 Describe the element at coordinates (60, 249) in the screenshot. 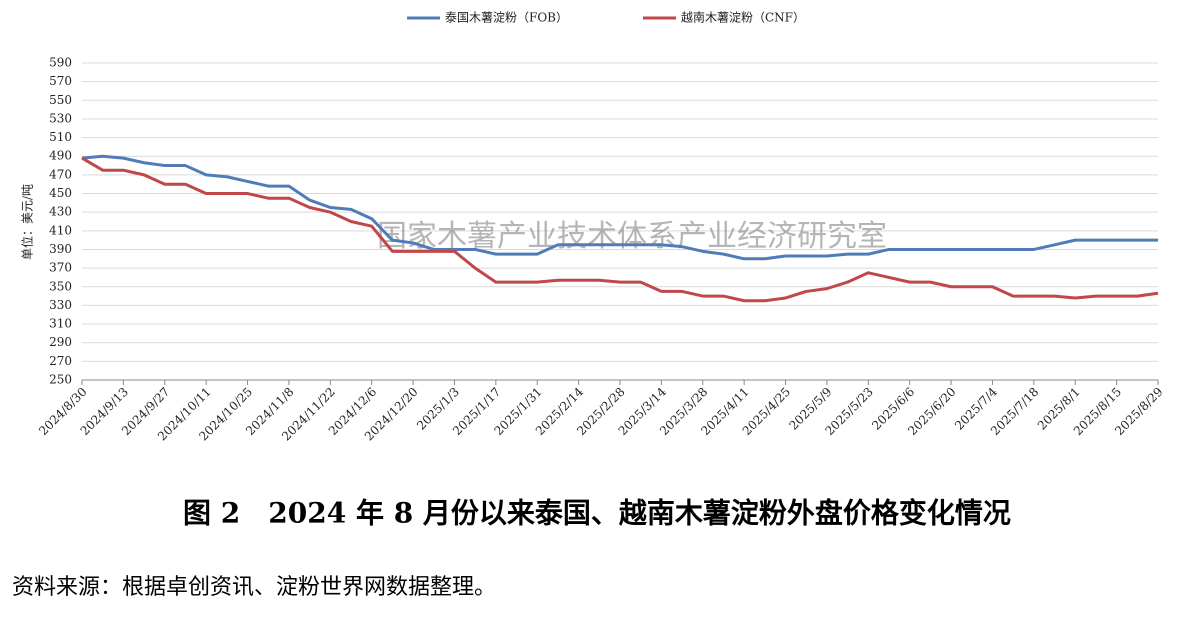

I see `y-tick-label: 390` at that location.